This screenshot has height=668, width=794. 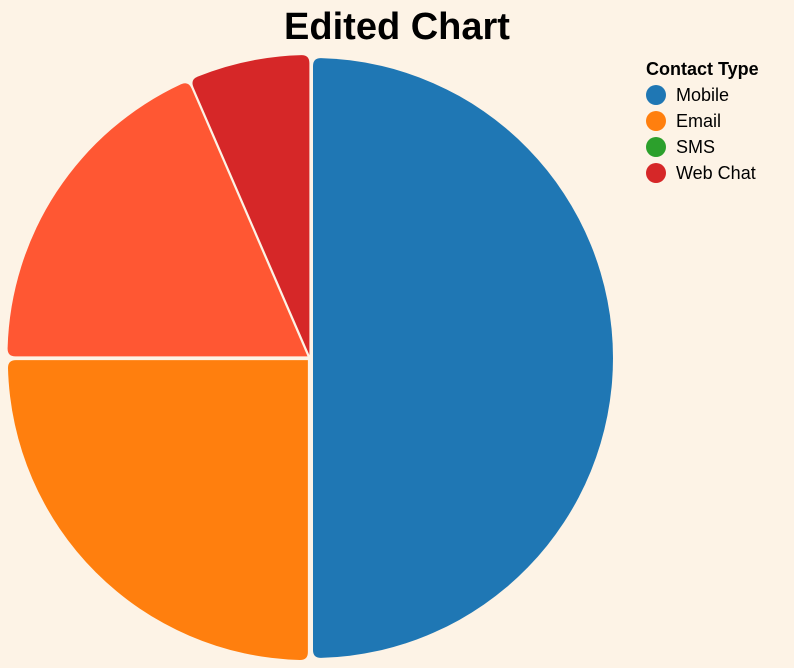 I want to click on legend-swatch-email, so click(x=656, y=121).